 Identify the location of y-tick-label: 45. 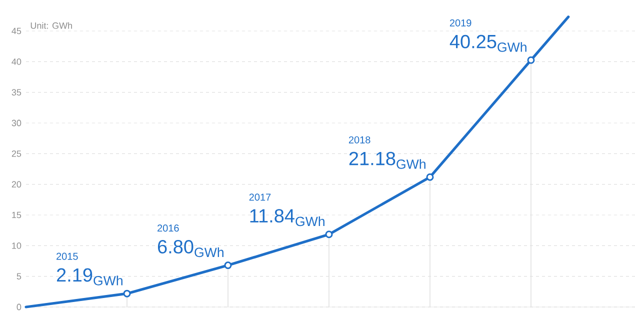
(17, 31).